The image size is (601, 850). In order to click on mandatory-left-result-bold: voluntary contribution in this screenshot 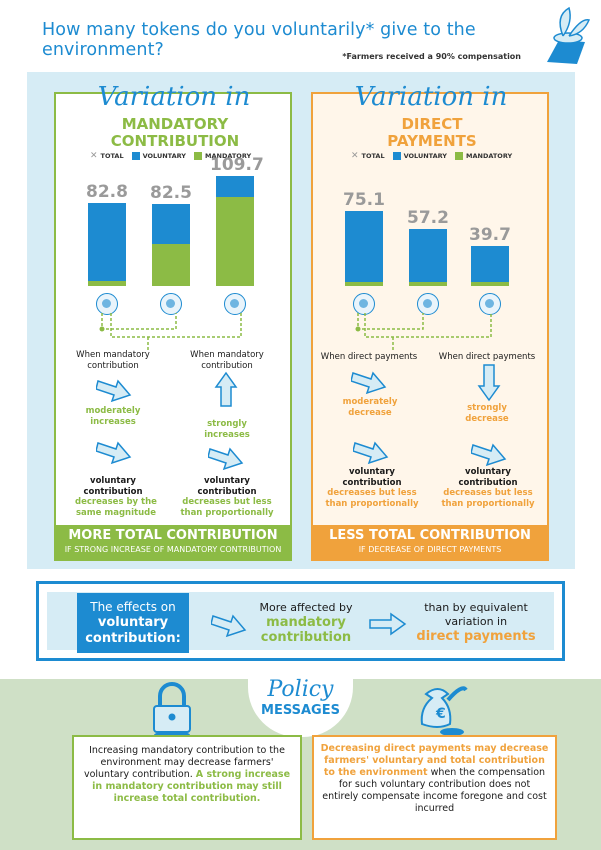, I will do `click(113, 486)`.